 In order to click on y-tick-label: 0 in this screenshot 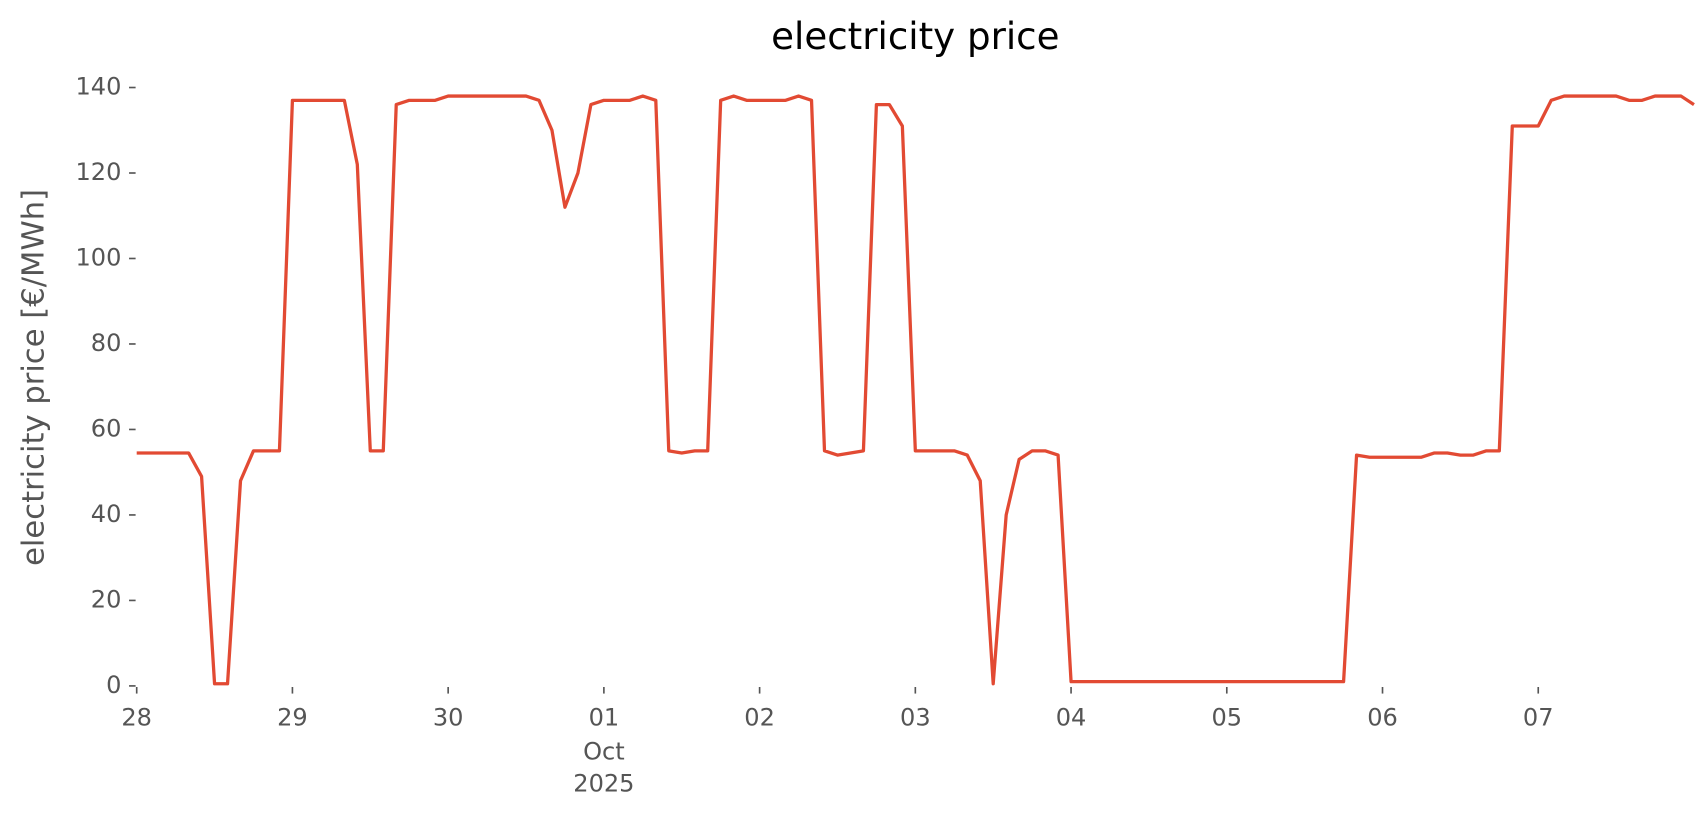, I will do `click(113, 685)`.